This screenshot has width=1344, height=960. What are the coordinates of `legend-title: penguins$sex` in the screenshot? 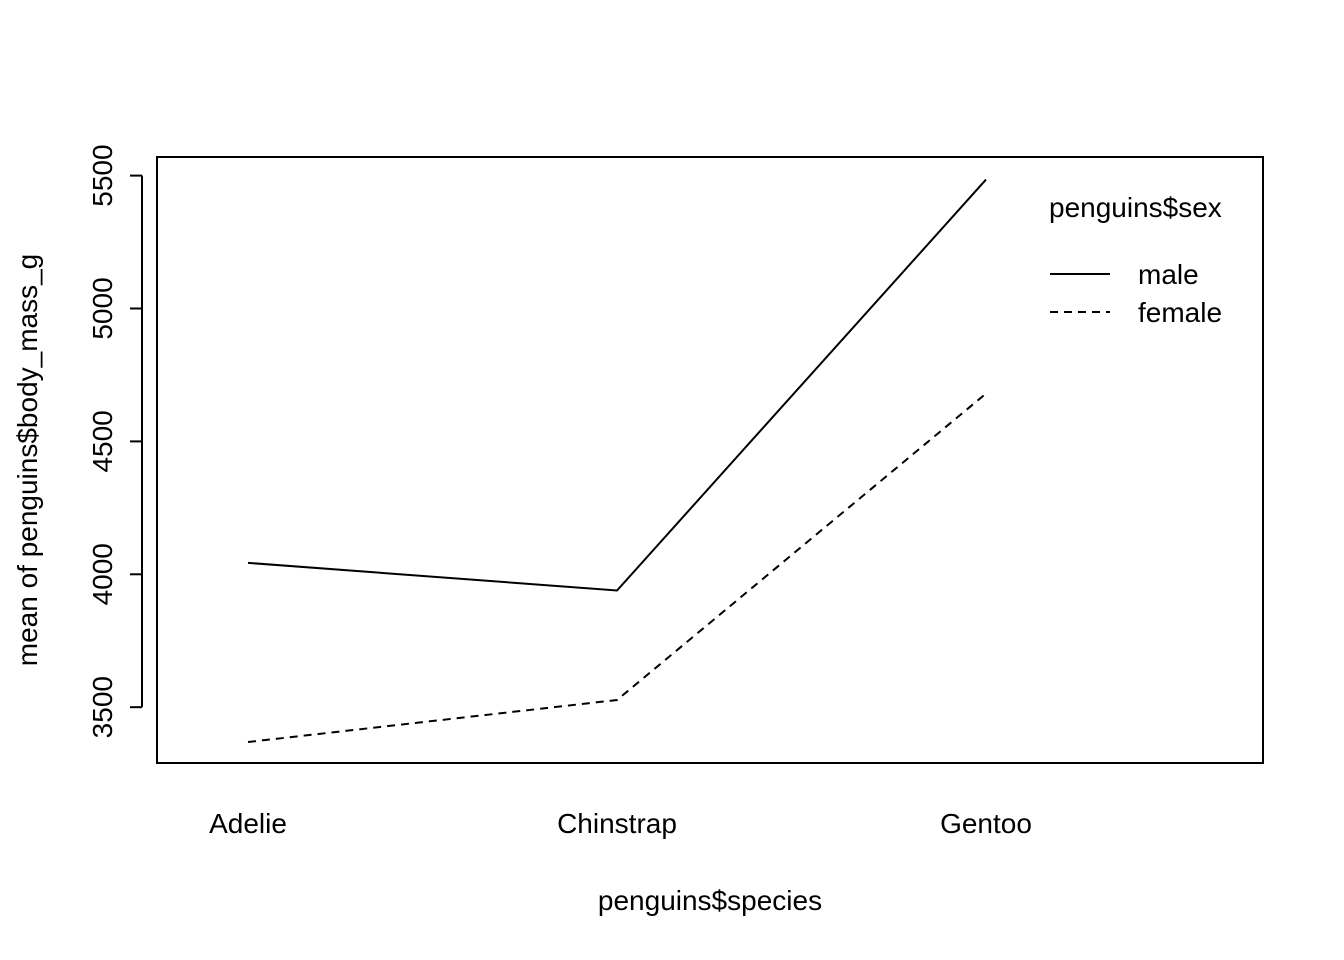 It's located at (1135, 207).